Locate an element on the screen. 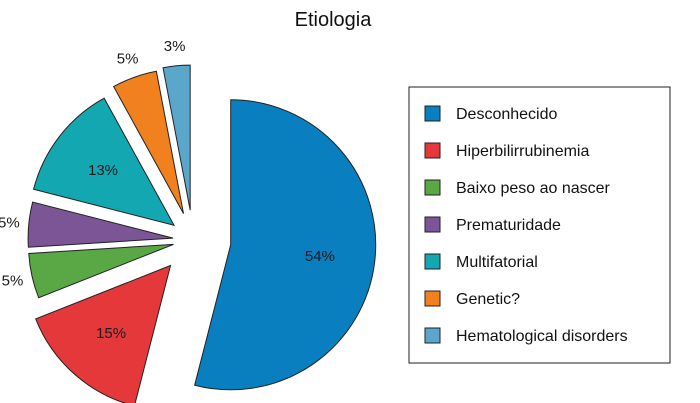 This screenshot has height=403, width=700. legend-swatch-hiperbilirrubinemia is located at coordinates (432, 150).